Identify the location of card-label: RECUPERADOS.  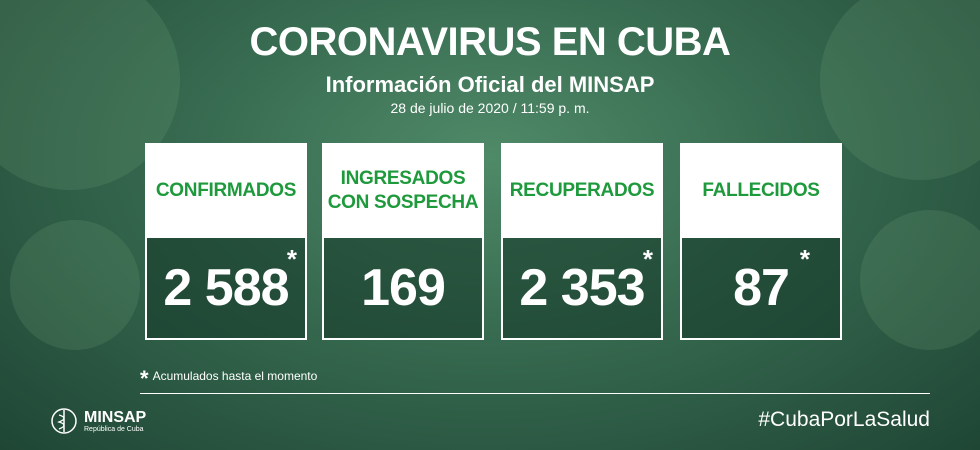
(582, 190).